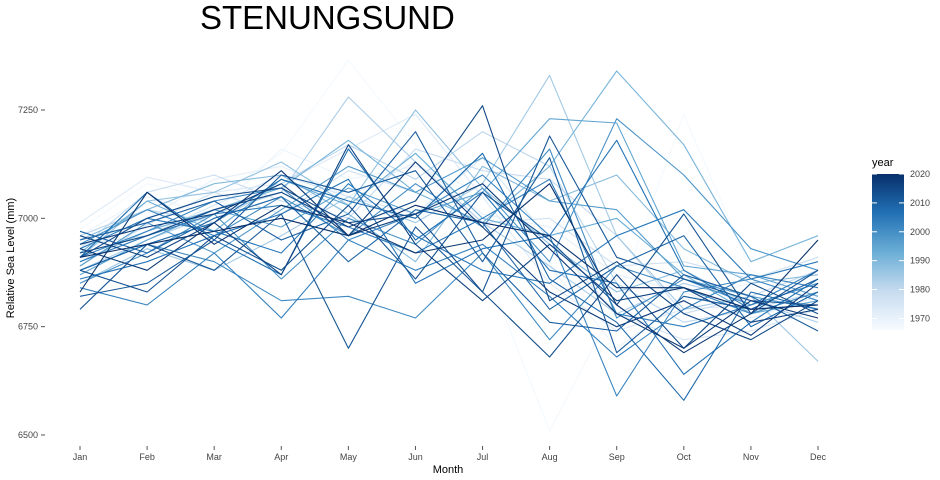 The width and height of the screenshot is (940, 480). I want to click on x-tick-label: Jul, so click(483, 457).